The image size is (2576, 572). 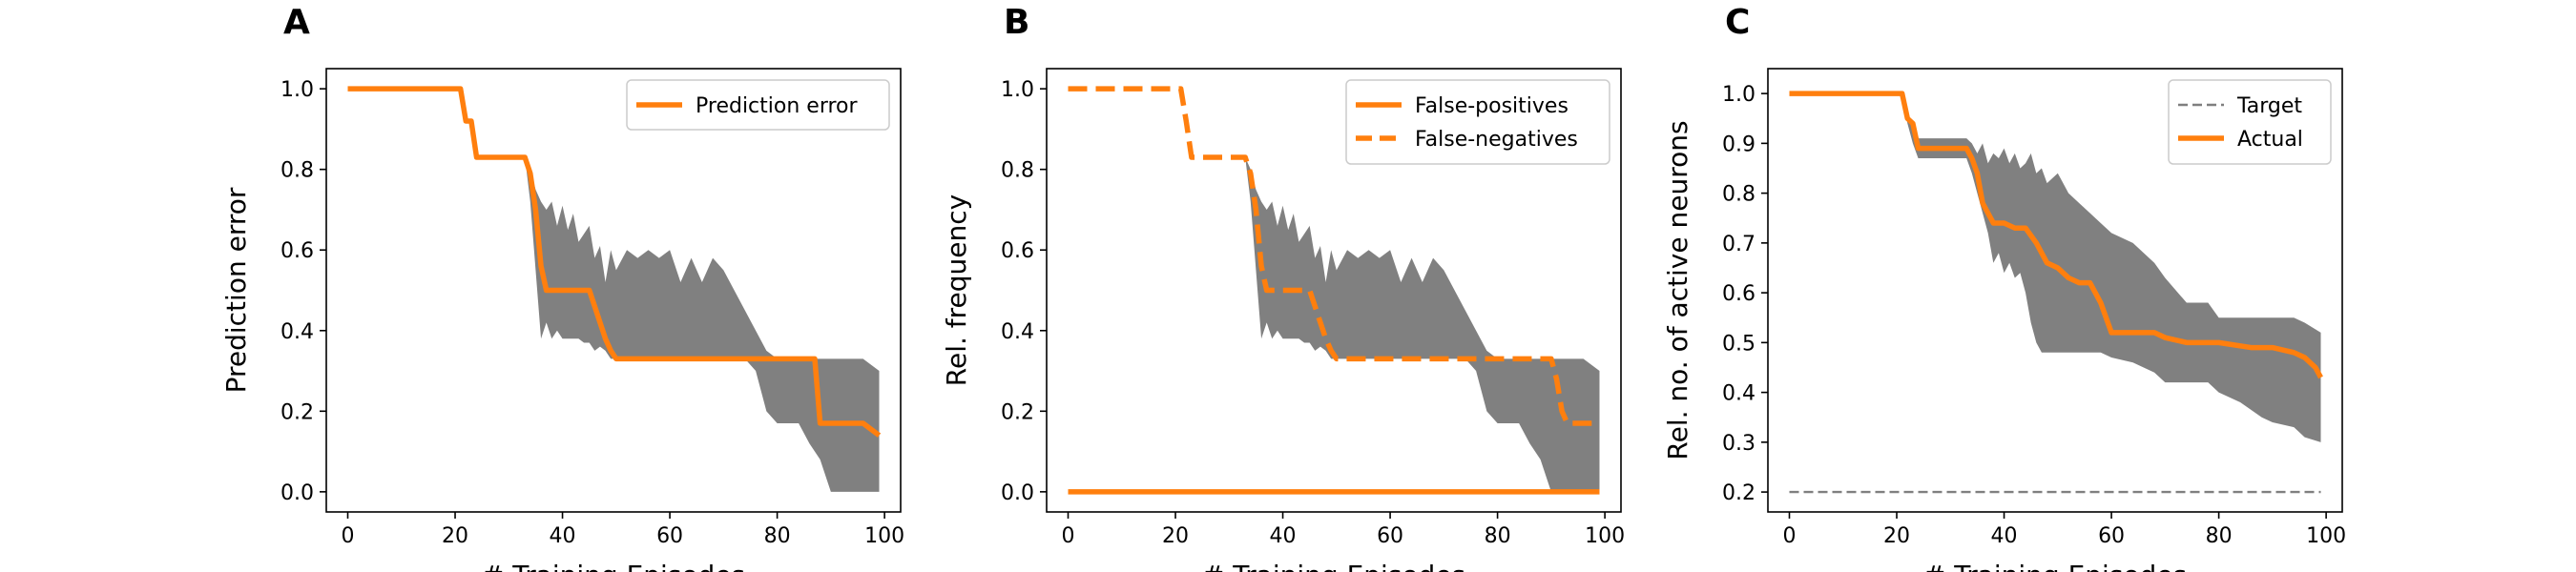 I want to click on legend: False-positives False-negatives, so click(x=1477, y=122).